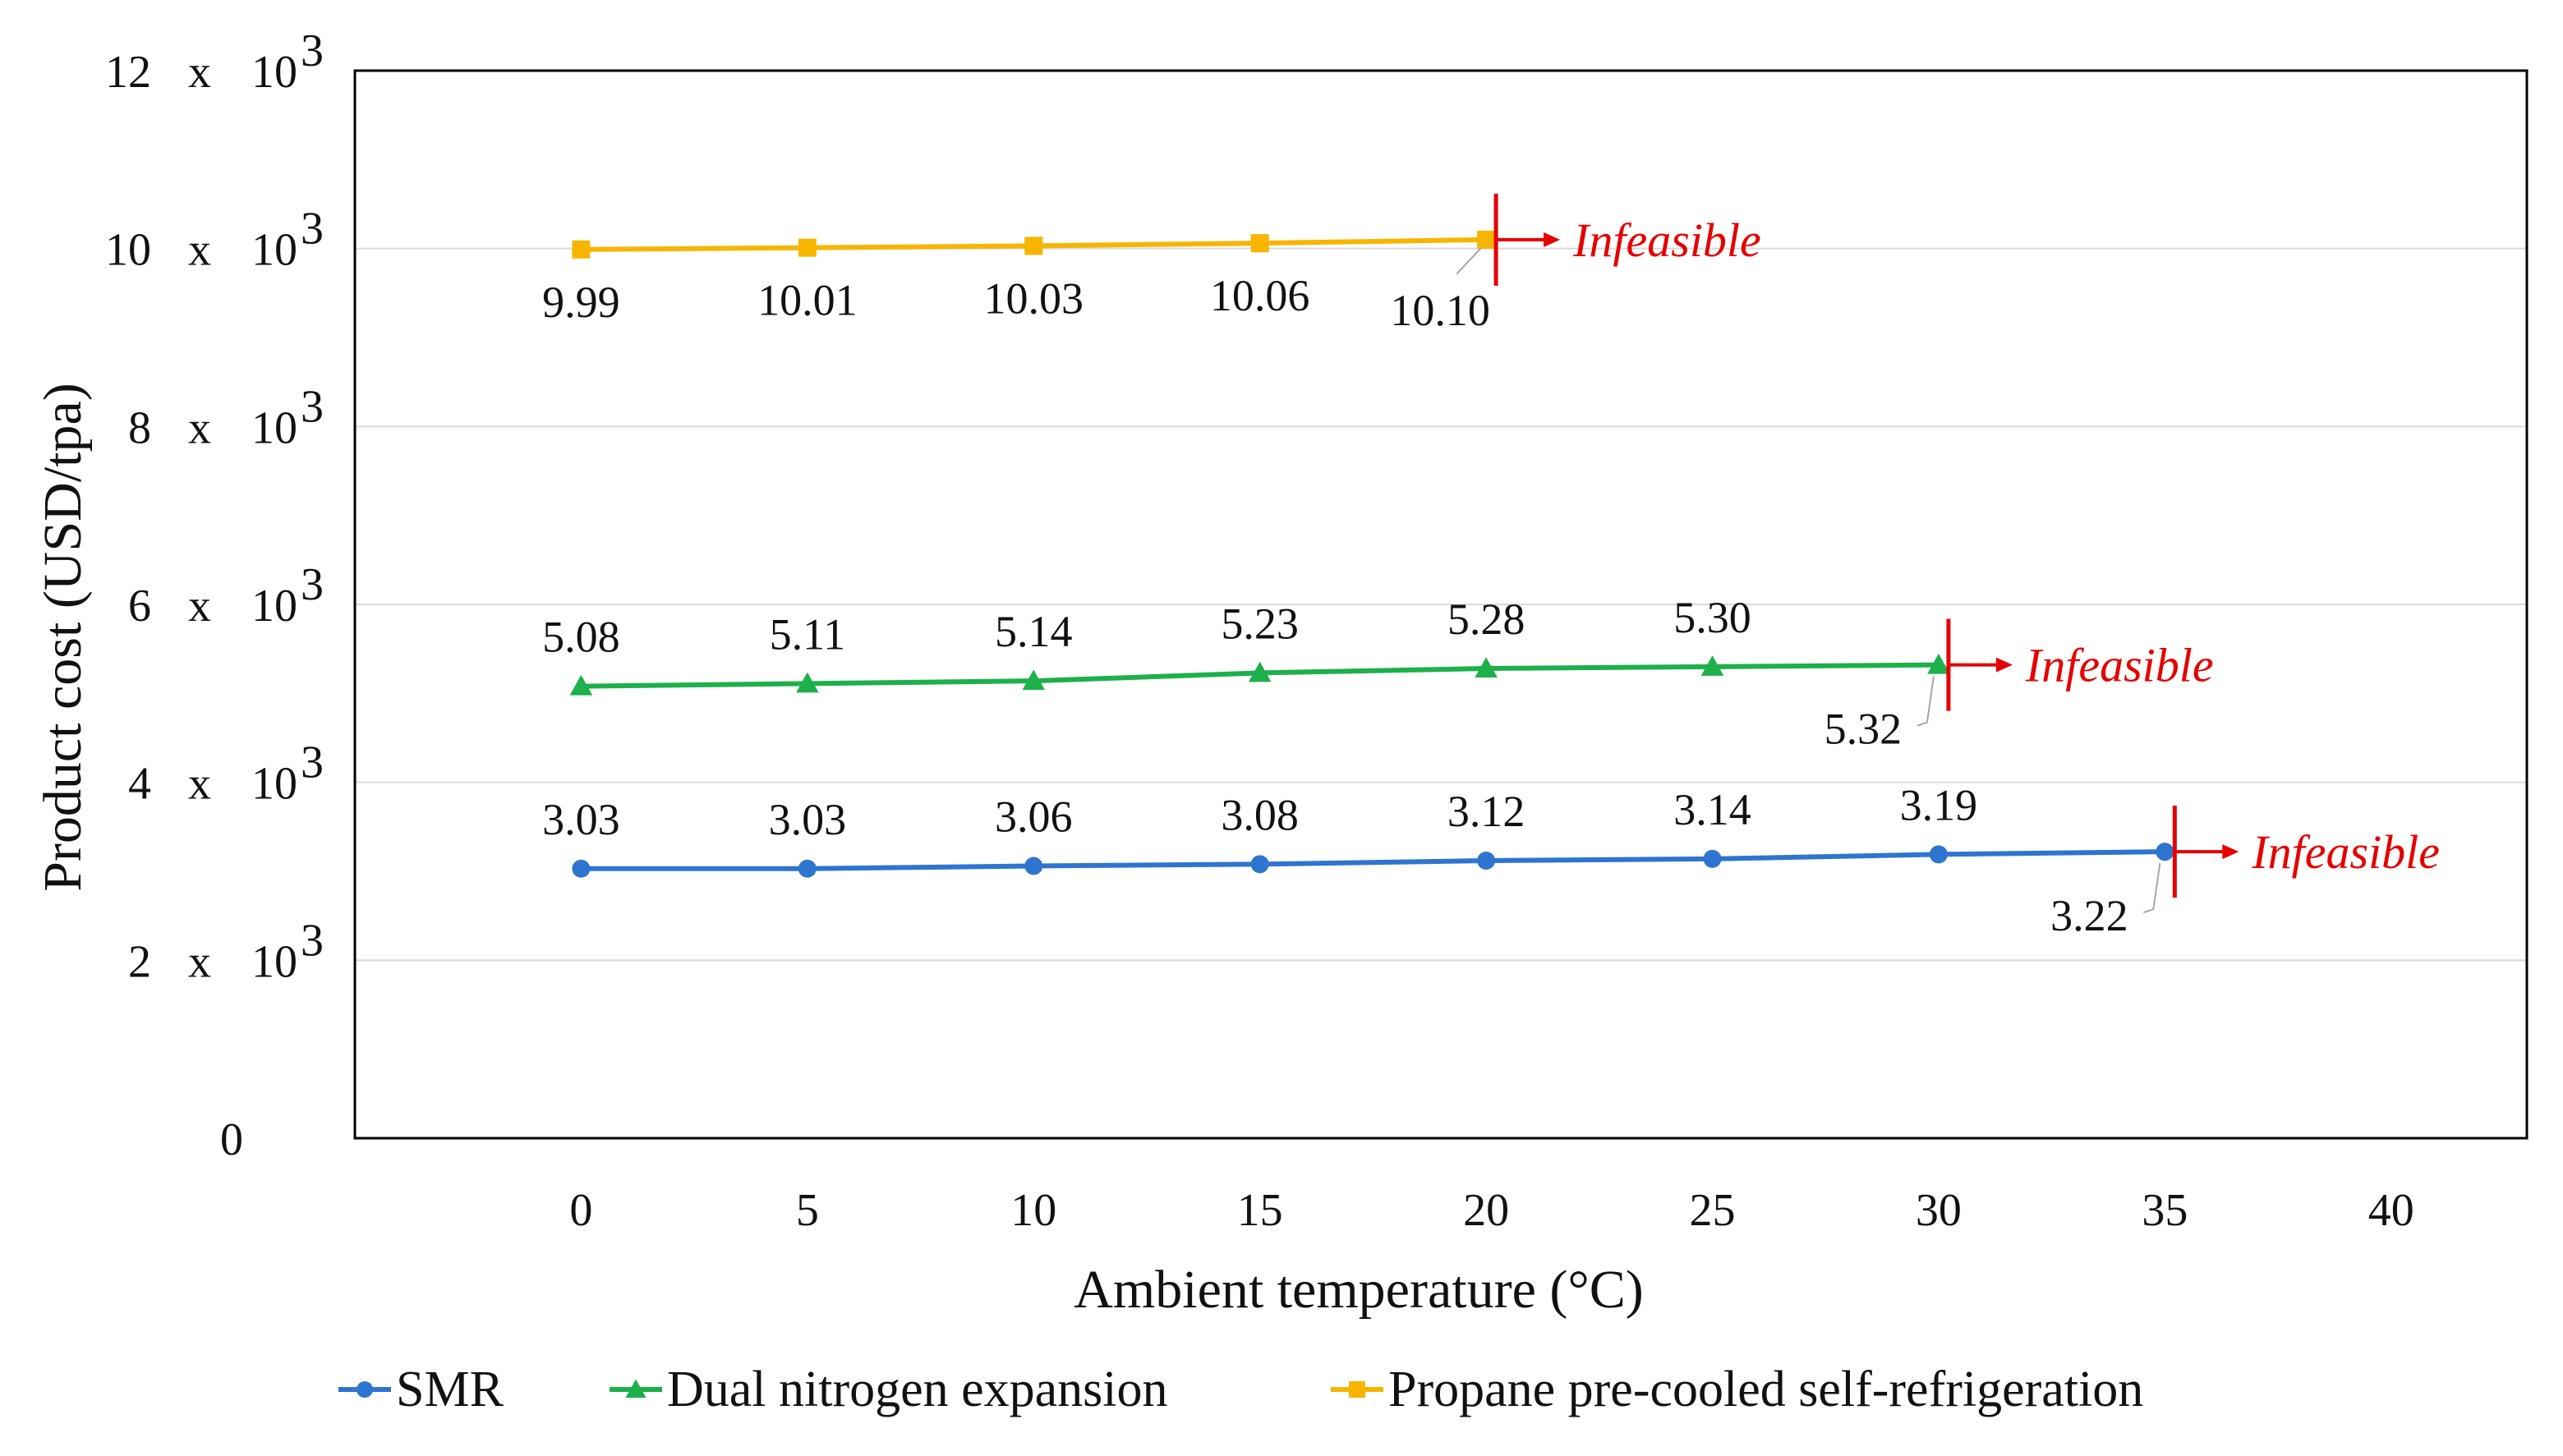  What do you see at coordinates (1034, 817) in the screenshot?
I see `data-label: 3.06` at bounding box center [1034, 817].